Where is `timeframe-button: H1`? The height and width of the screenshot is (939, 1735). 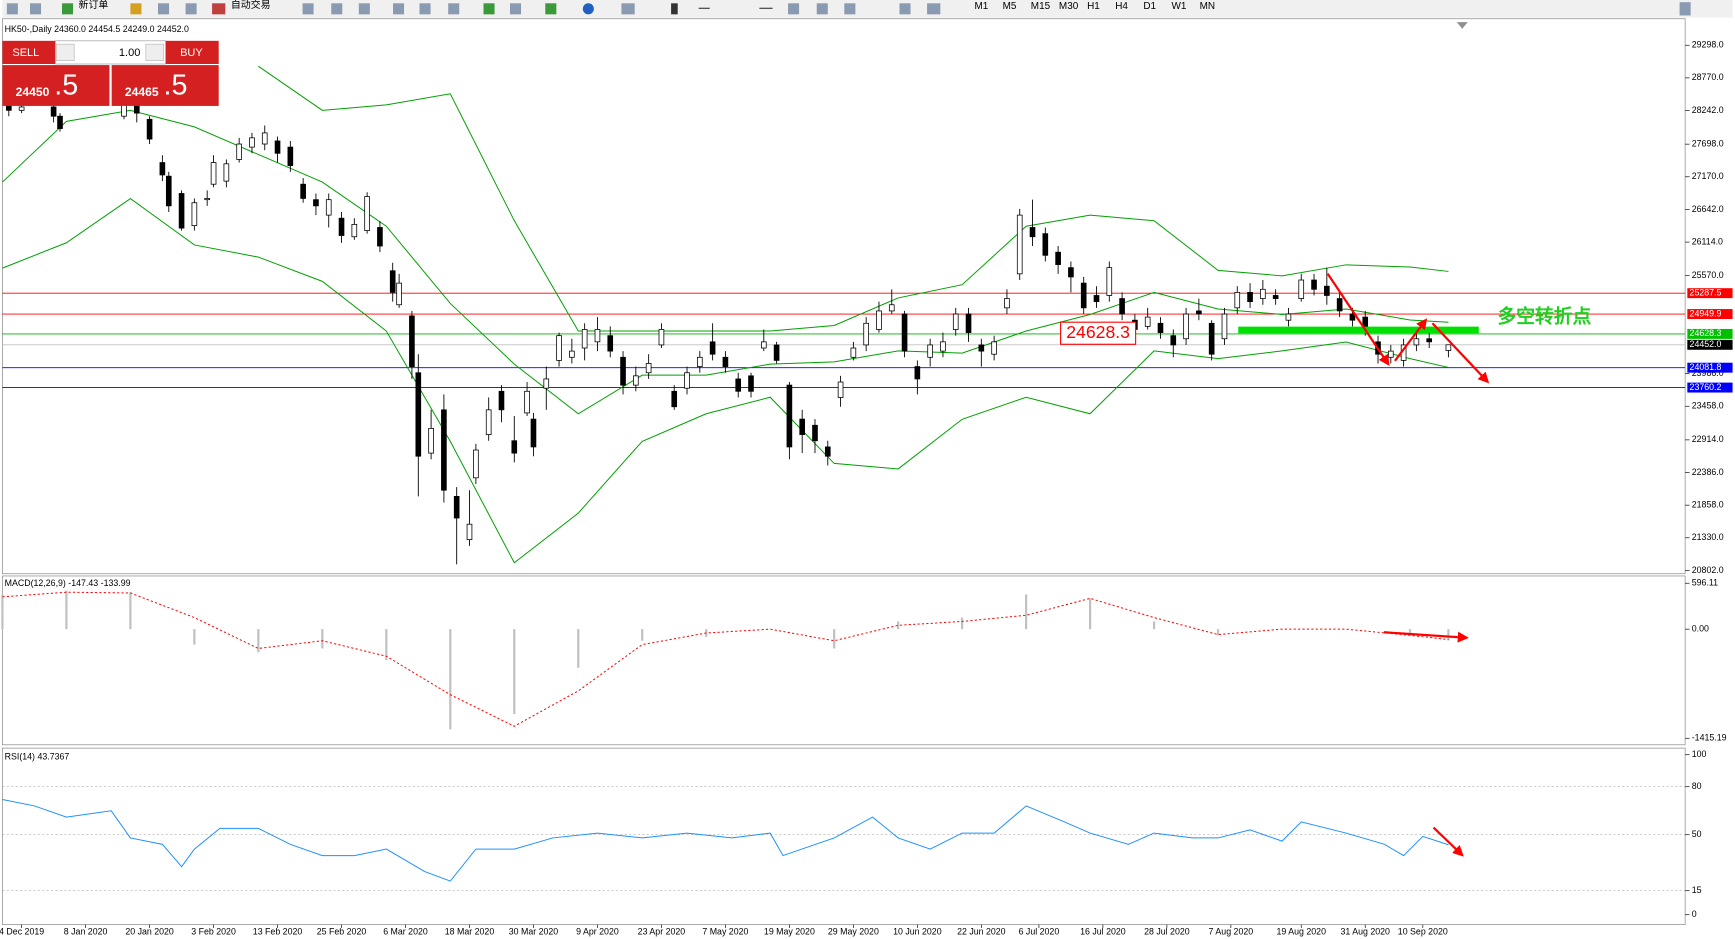 timeframe-button: H1 is located at coordinates (1093, 6).